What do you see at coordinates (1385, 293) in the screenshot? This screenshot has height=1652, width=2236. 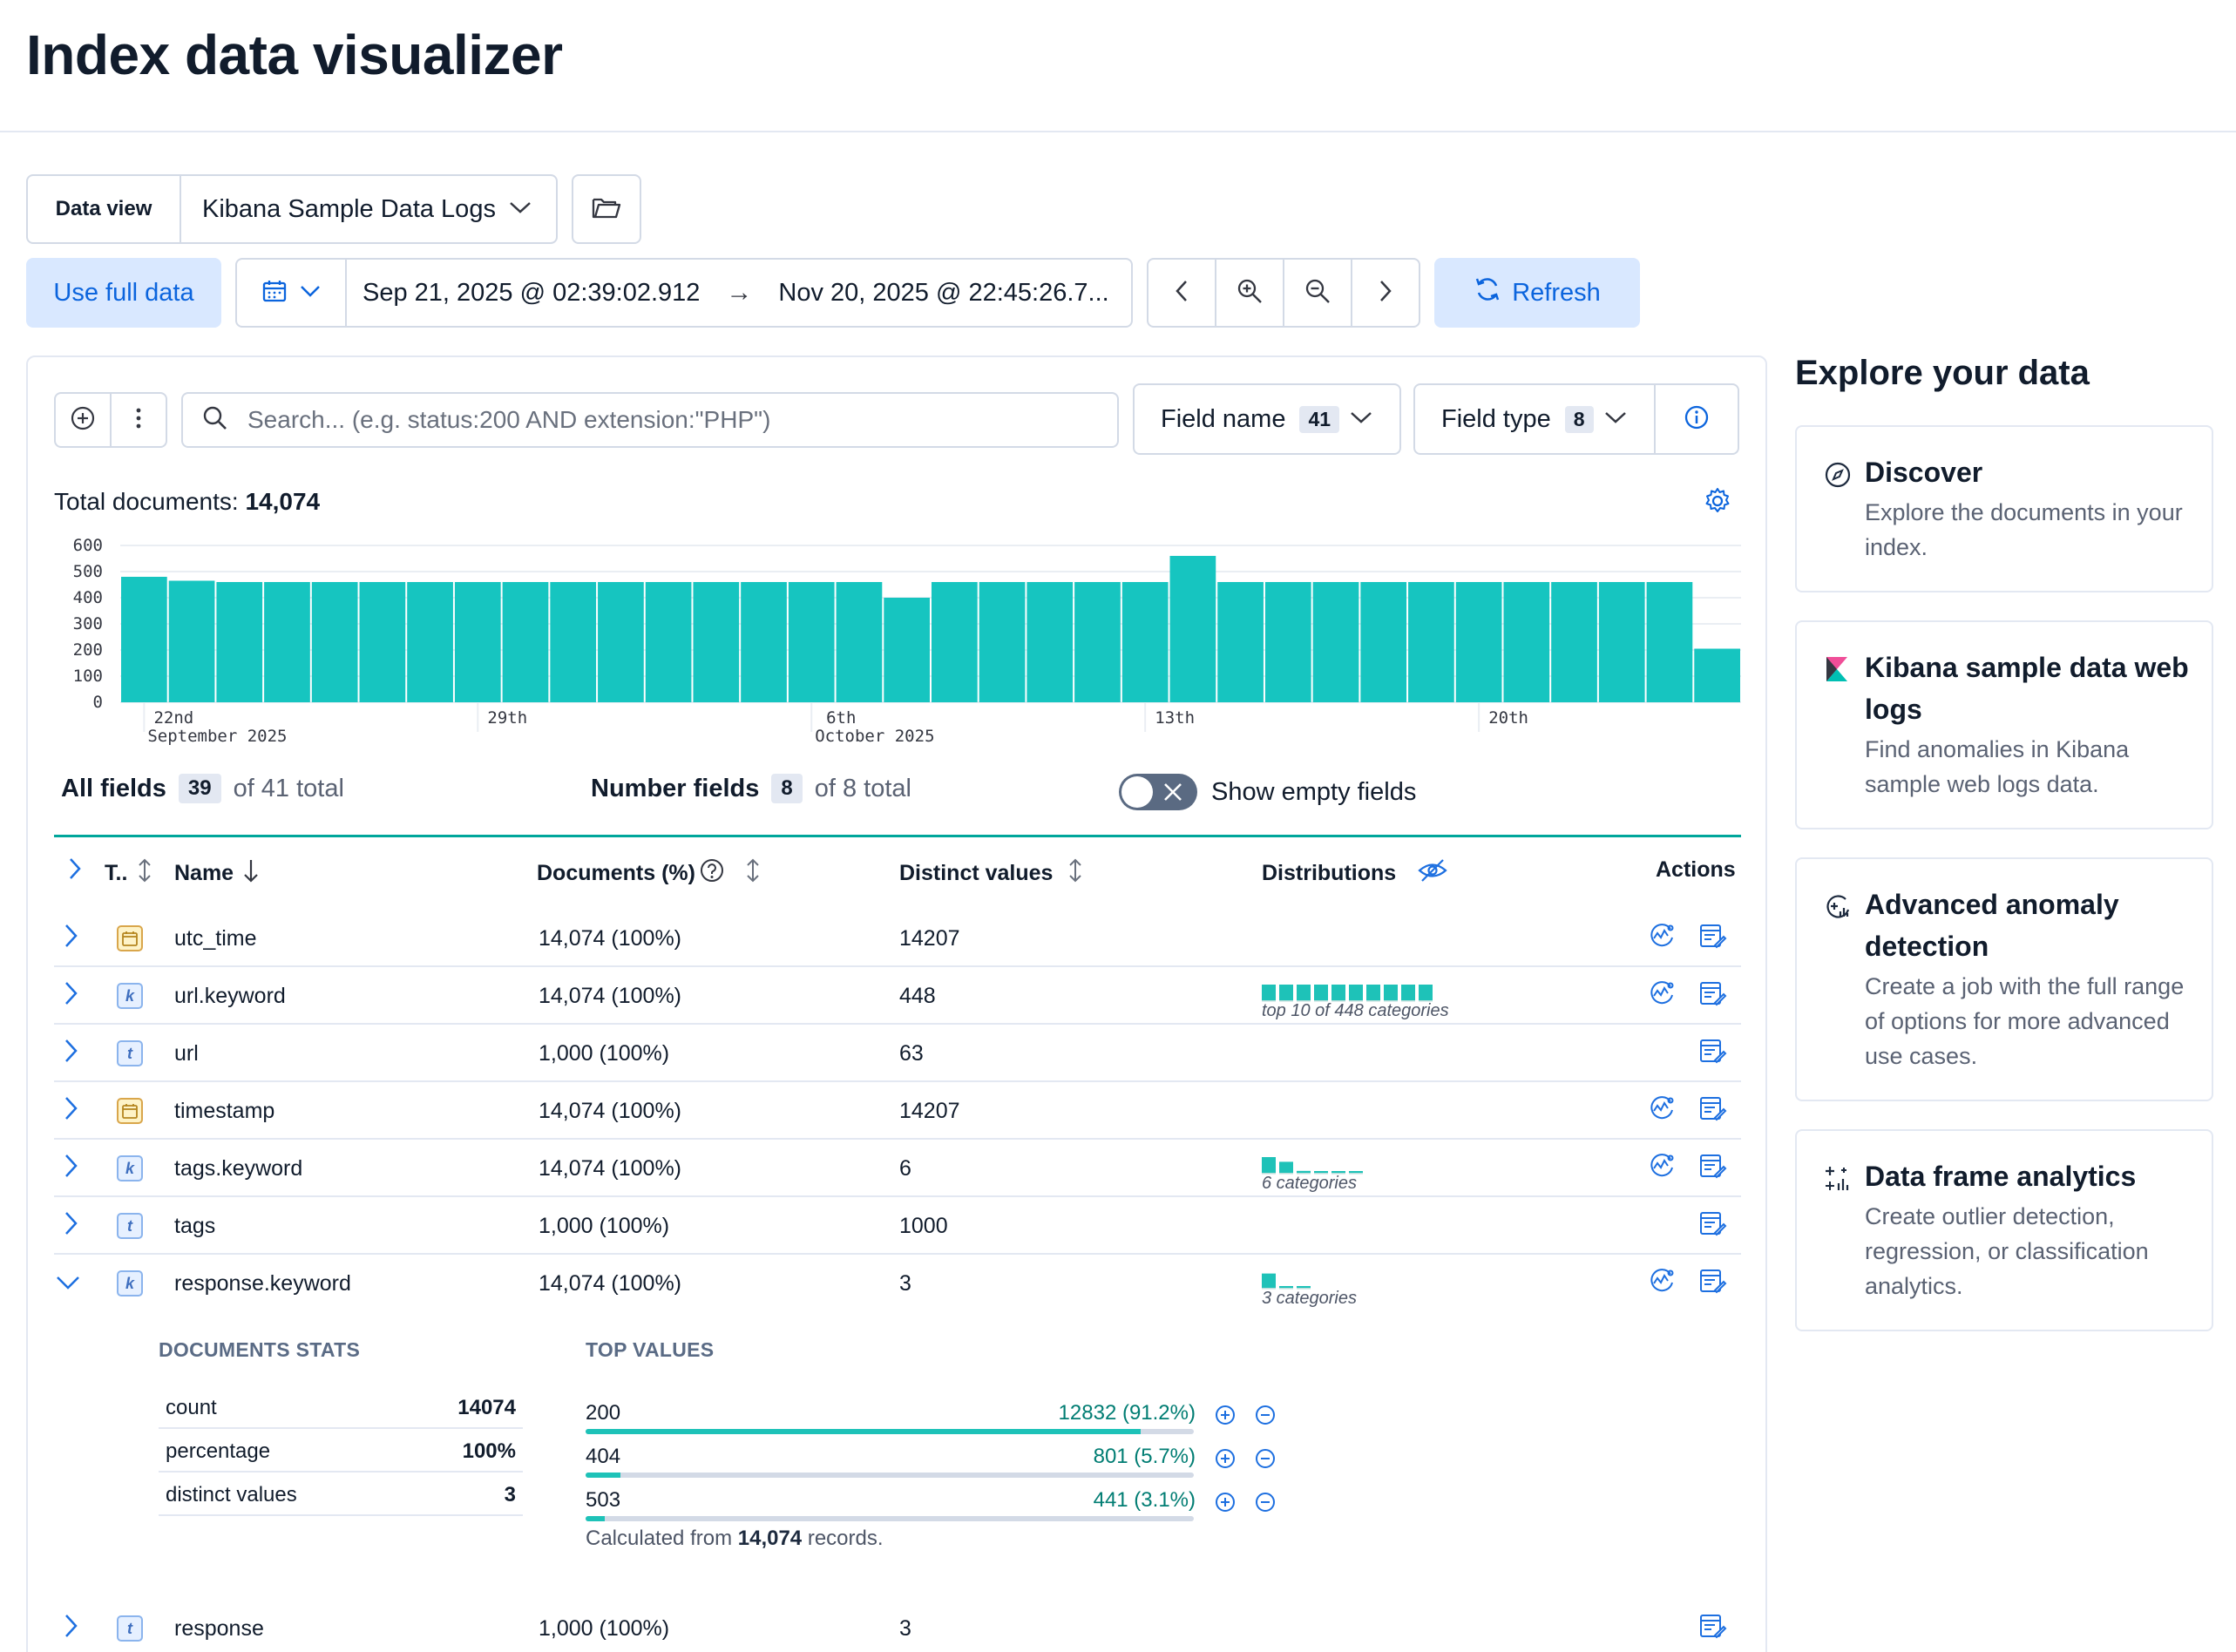 I see `next-time-button` at bounding box center [1385, 293].